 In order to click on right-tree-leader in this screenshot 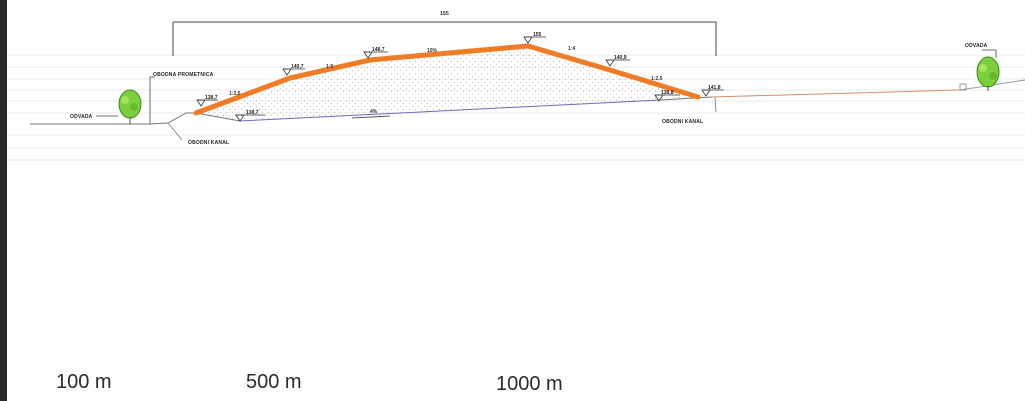, I will do `click(989, 53)`.